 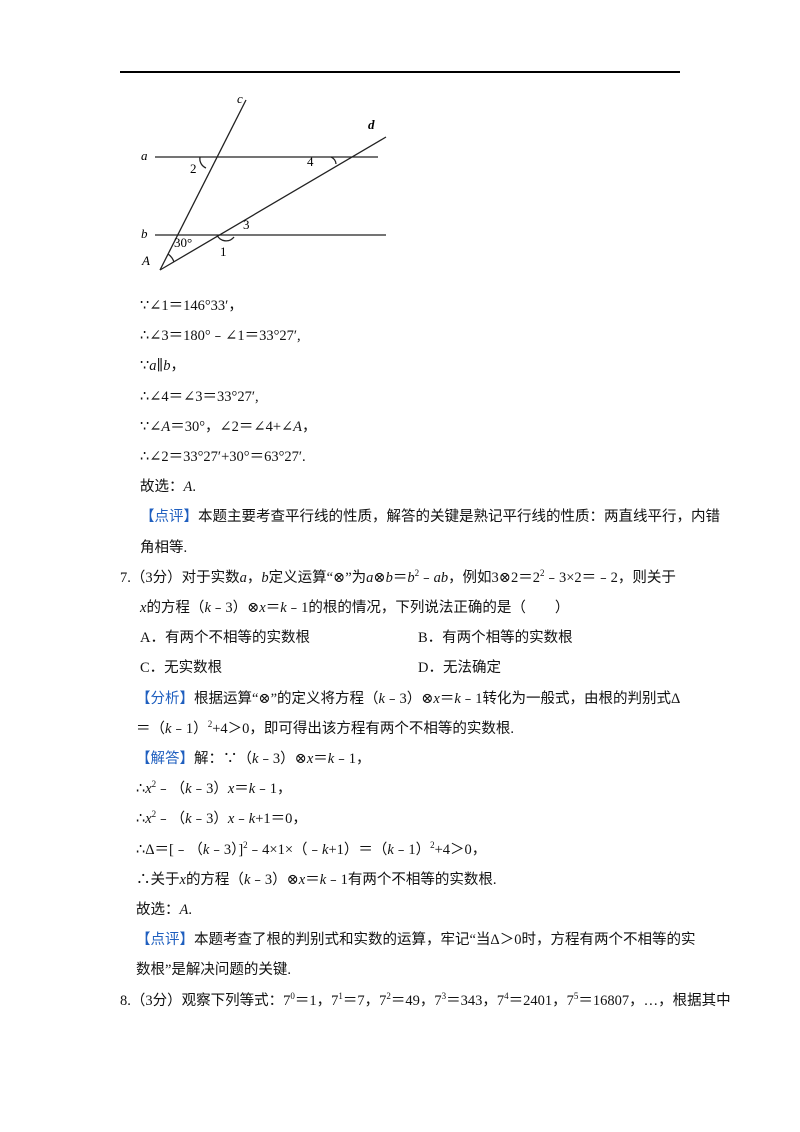 What do you see at coordinates (444, 995) in the screenshot?
I see `exponent: 3` at bounding box center [444, 995].